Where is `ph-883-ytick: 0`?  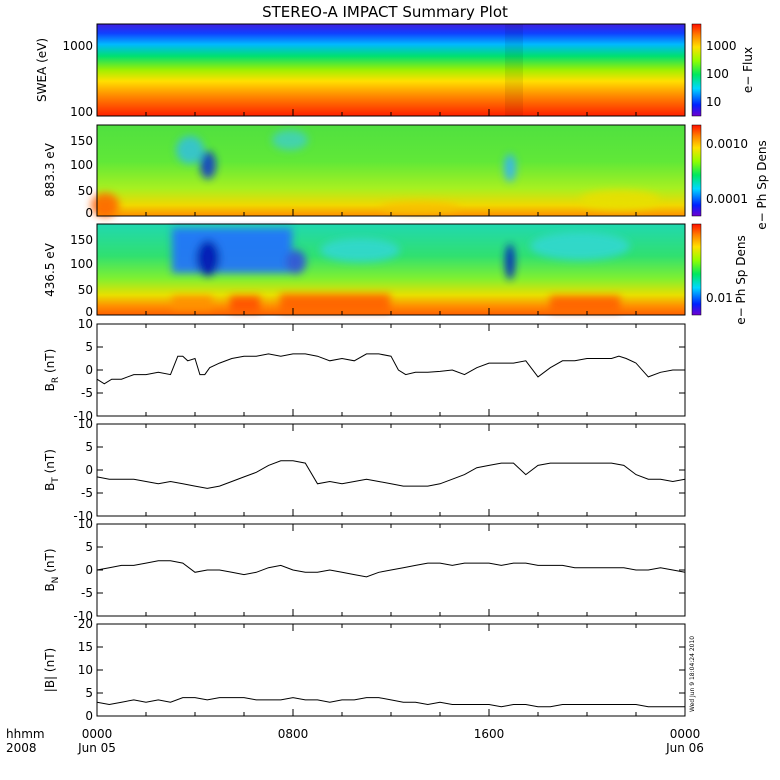
ph-883-ytick: 0 is located at coordinates (89, 213).